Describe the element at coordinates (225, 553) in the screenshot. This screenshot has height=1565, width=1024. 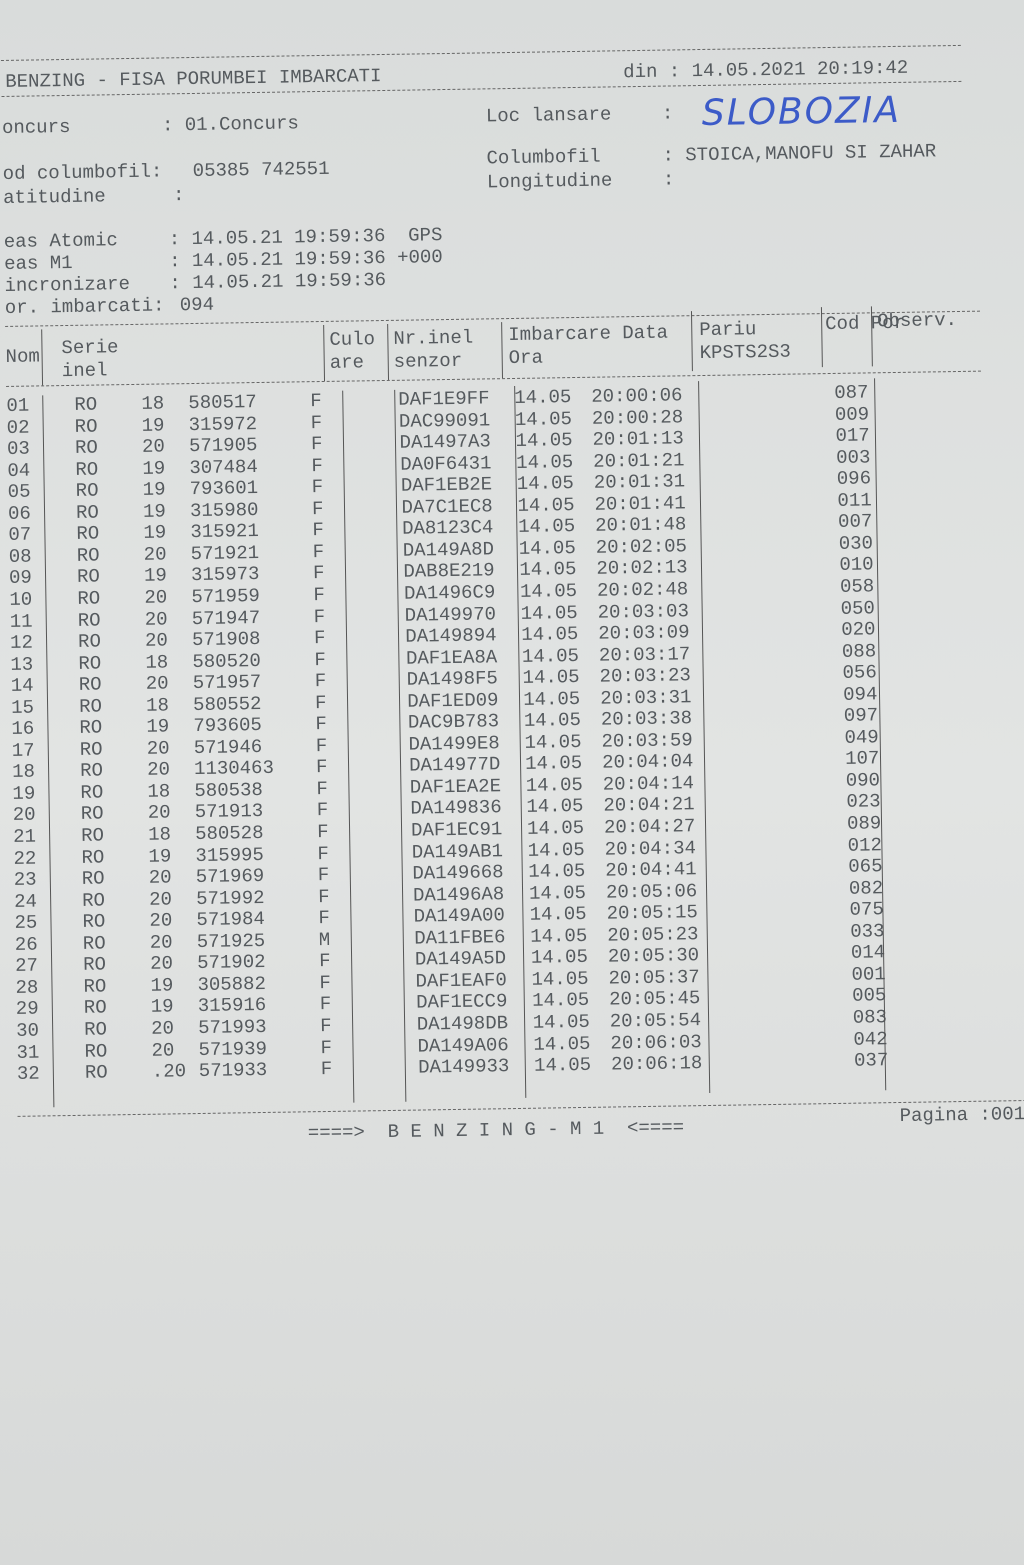
I see `cell-3: 571921` at that location.